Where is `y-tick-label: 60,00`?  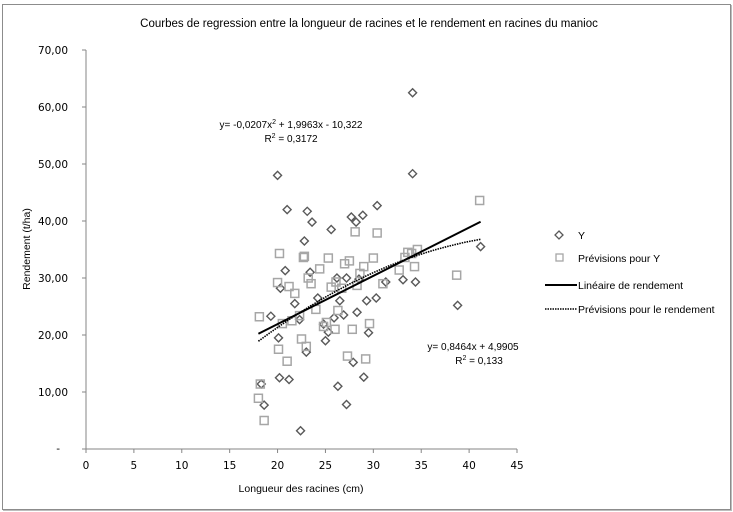
y-tick-label: 60,00 is located at coordinates (53, 108).